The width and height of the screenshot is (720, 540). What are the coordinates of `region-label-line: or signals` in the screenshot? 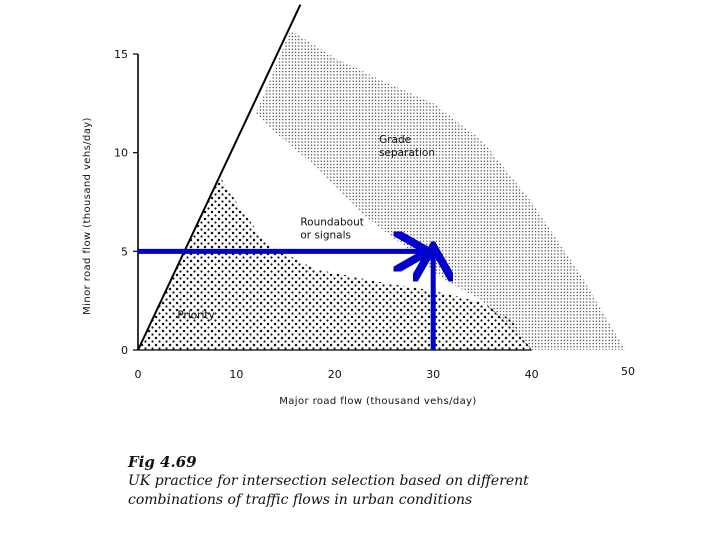 It's located at (325, 236).